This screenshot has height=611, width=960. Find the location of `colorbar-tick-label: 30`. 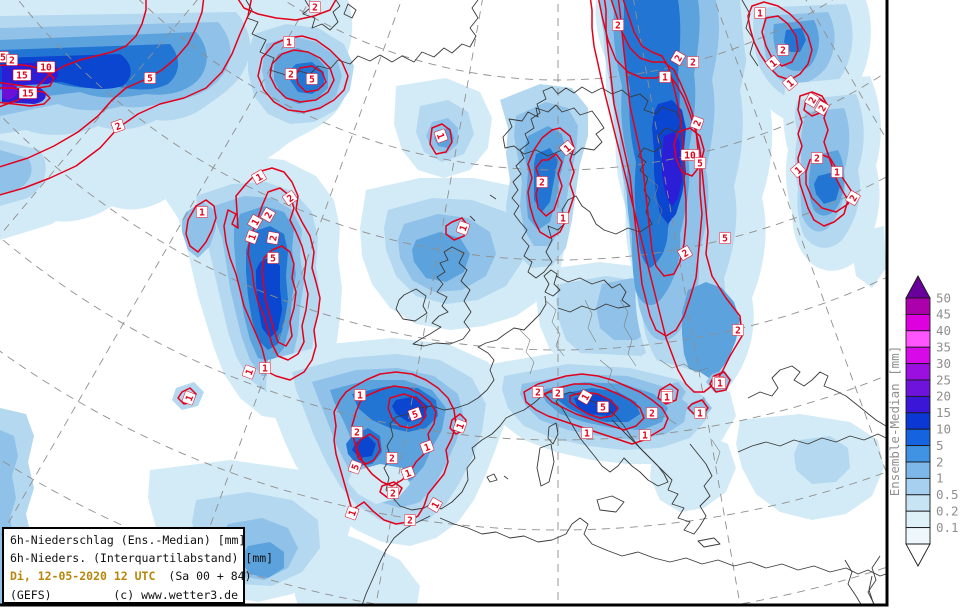

colorbar-tick-label: 30 is located at coordinates (943, 363).